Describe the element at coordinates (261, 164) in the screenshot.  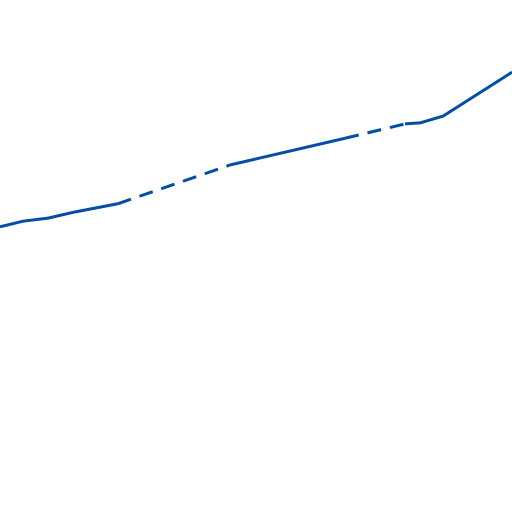
I see `dashed-line` at that location.